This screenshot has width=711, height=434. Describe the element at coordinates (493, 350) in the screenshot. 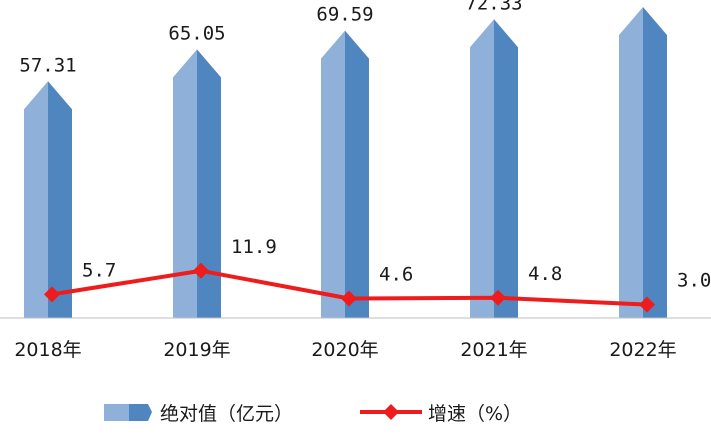

I see `x-tick-label: 2021年` at that location.